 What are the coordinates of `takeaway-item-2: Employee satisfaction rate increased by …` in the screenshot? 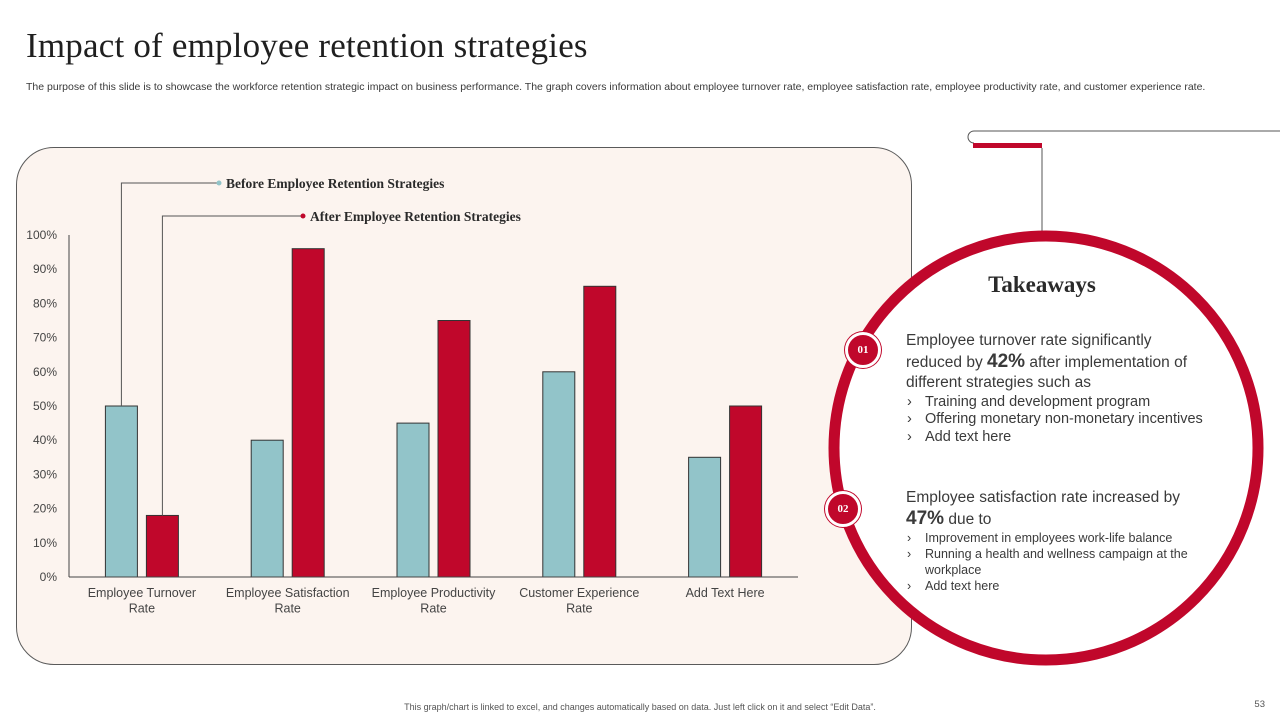 It's located at (1058, 541).